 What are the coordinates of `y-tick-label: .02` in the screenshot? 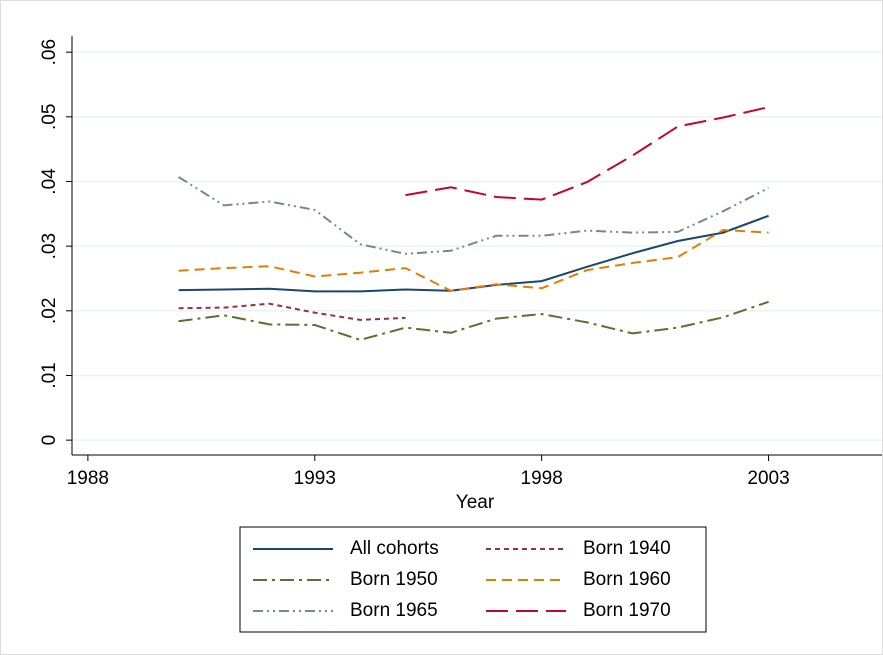 It's located at (49, 311).